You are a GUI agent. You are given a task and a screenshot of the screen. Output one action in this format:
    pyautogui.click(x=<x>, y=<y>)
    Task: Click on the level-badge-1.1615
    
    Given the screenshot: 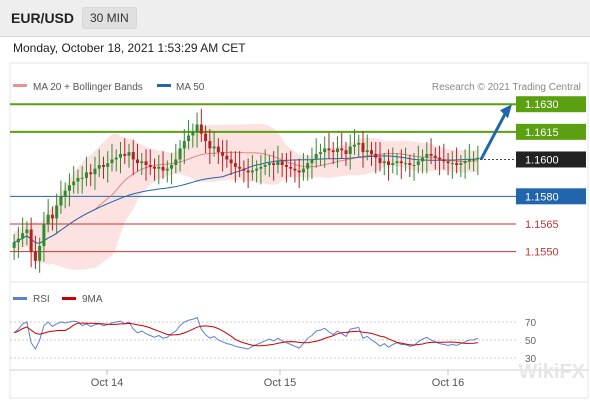 What is the action you would take?
    pyautogui.click(x=551, y=131)
    